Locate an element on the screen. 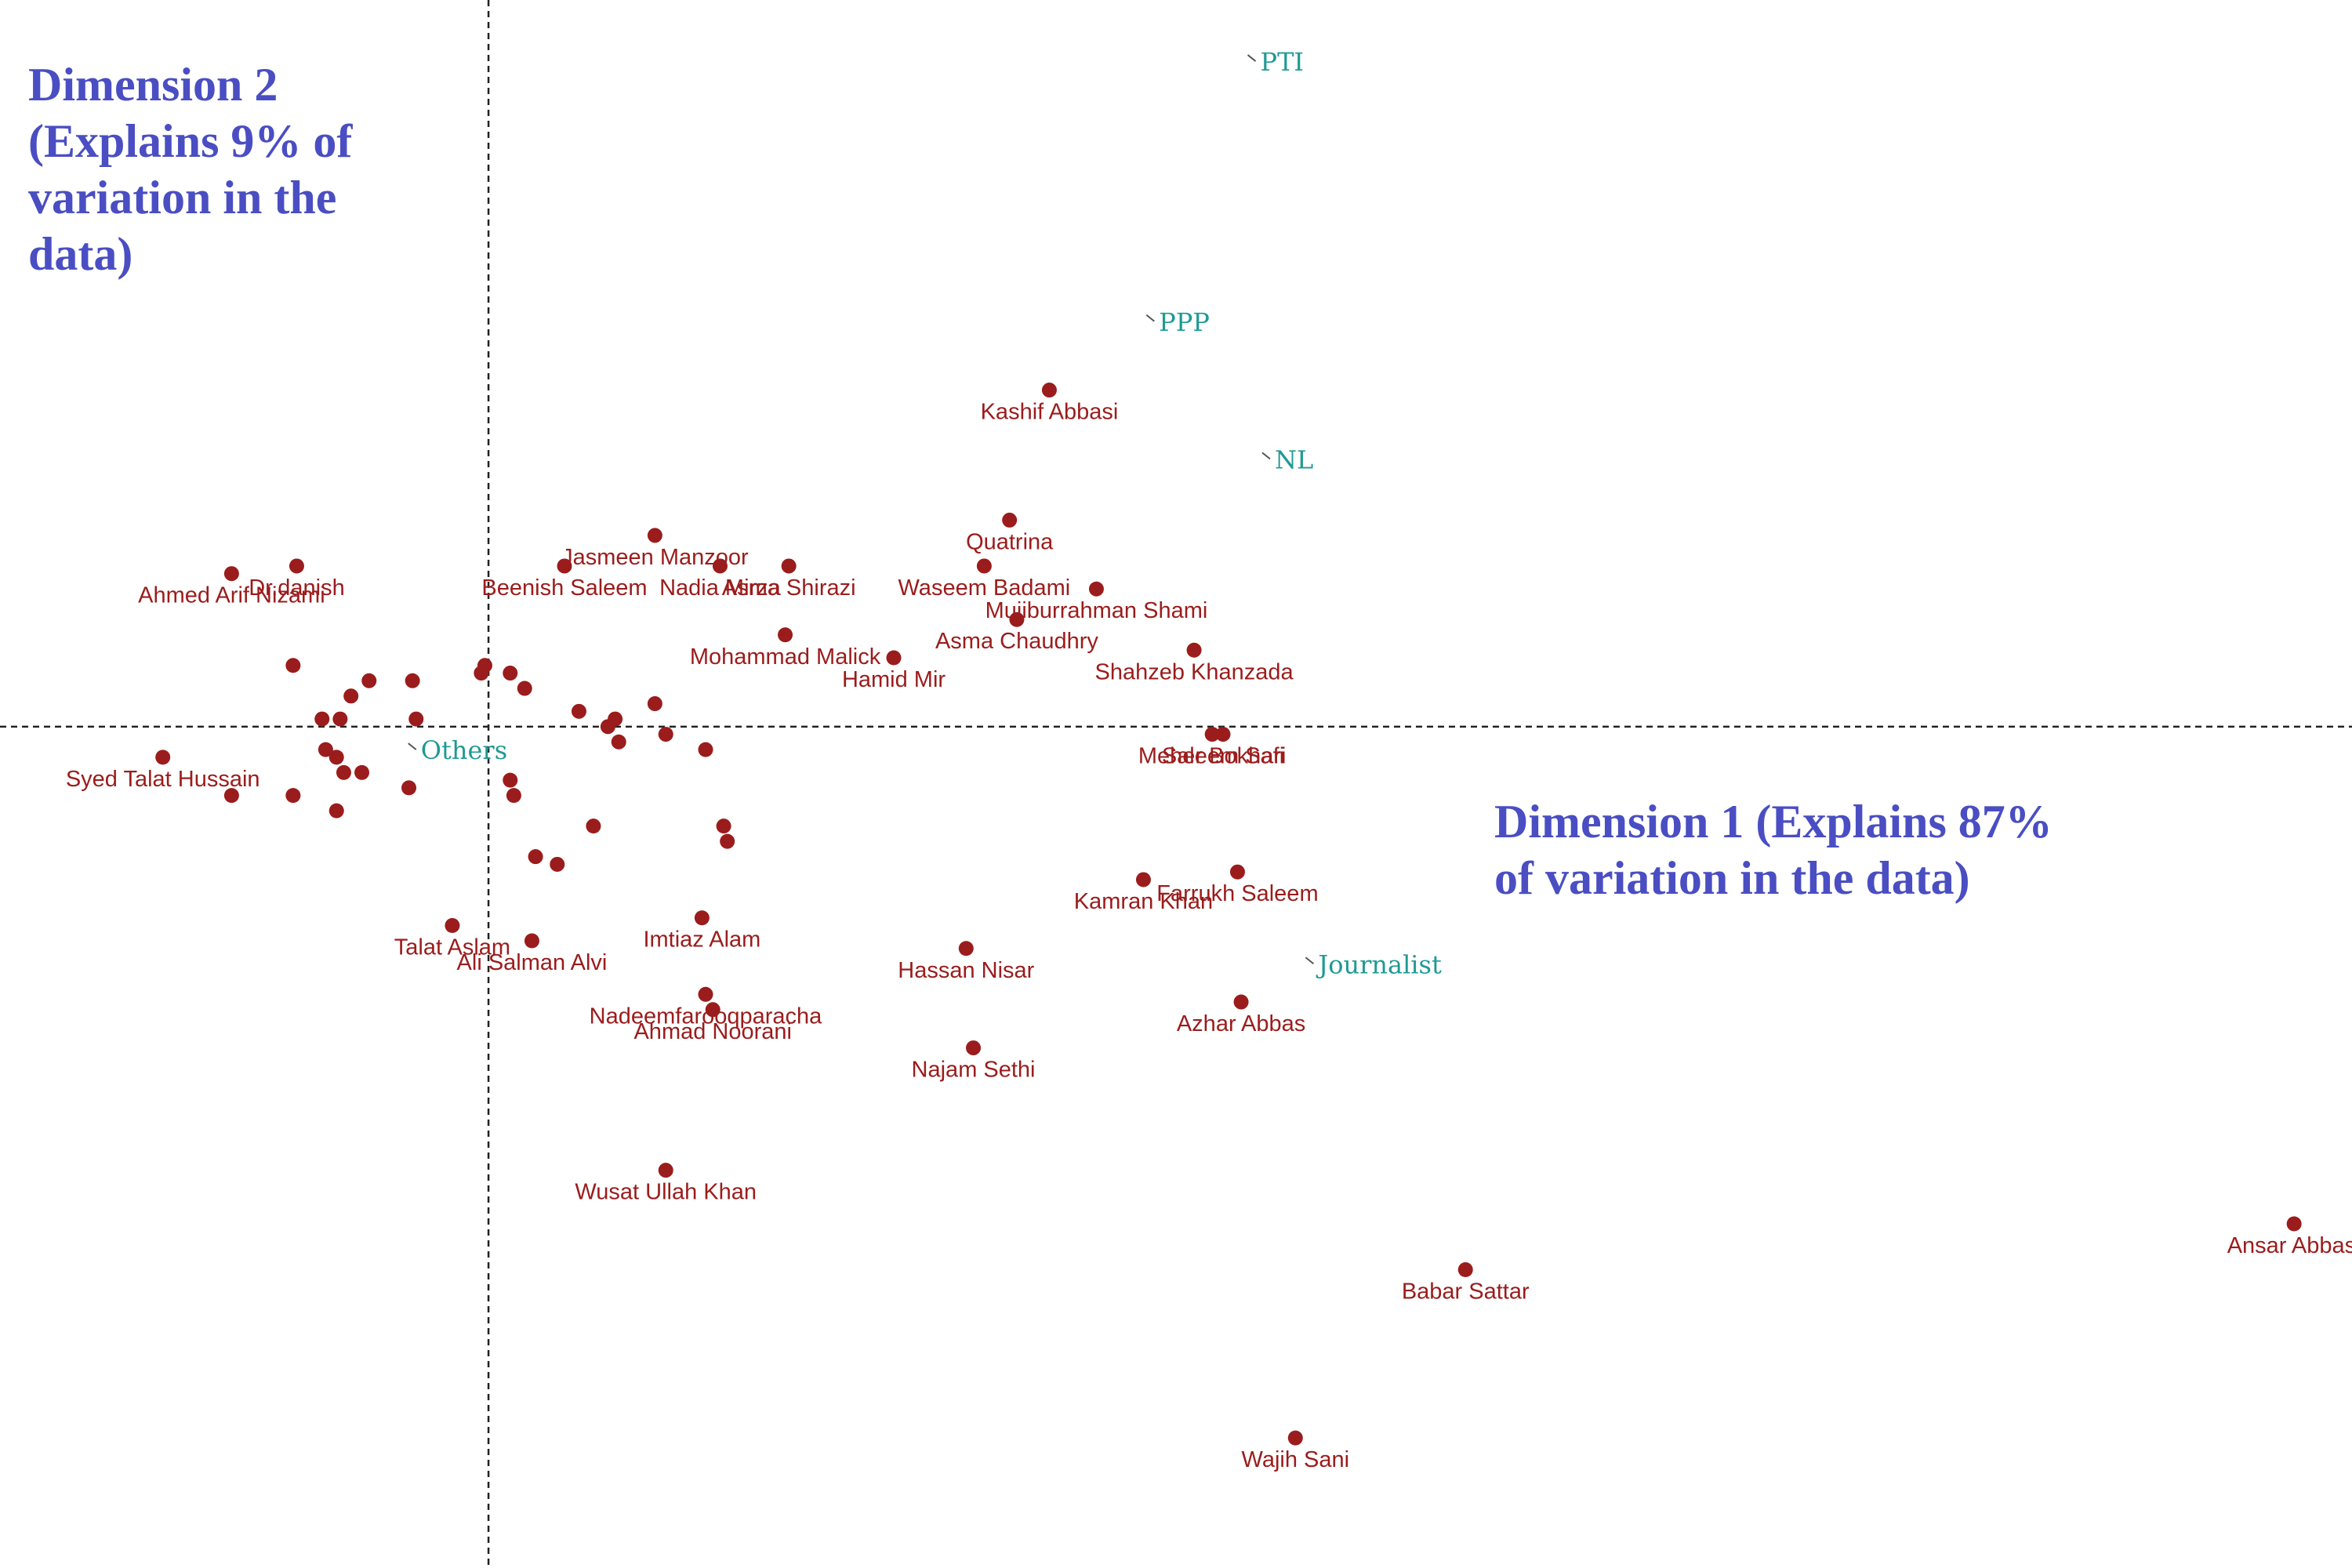 Image resolution: width=2352 pixels, height=1568 pixels. unlabeled-points-layer is located at coordinates (479, 765).